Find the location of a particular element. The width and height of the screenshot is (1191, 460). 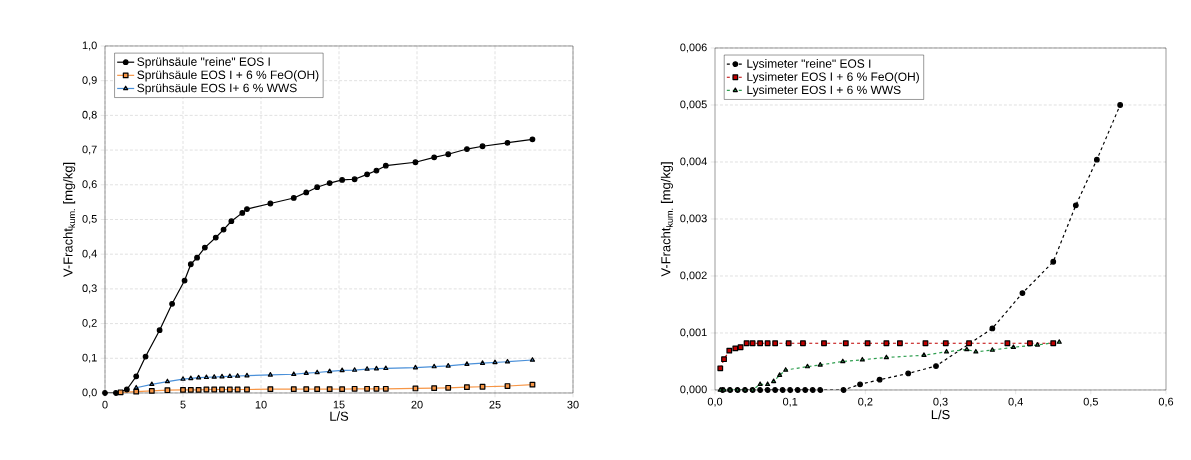

x-tick-label: 25 is located at coordinates (495, 404).